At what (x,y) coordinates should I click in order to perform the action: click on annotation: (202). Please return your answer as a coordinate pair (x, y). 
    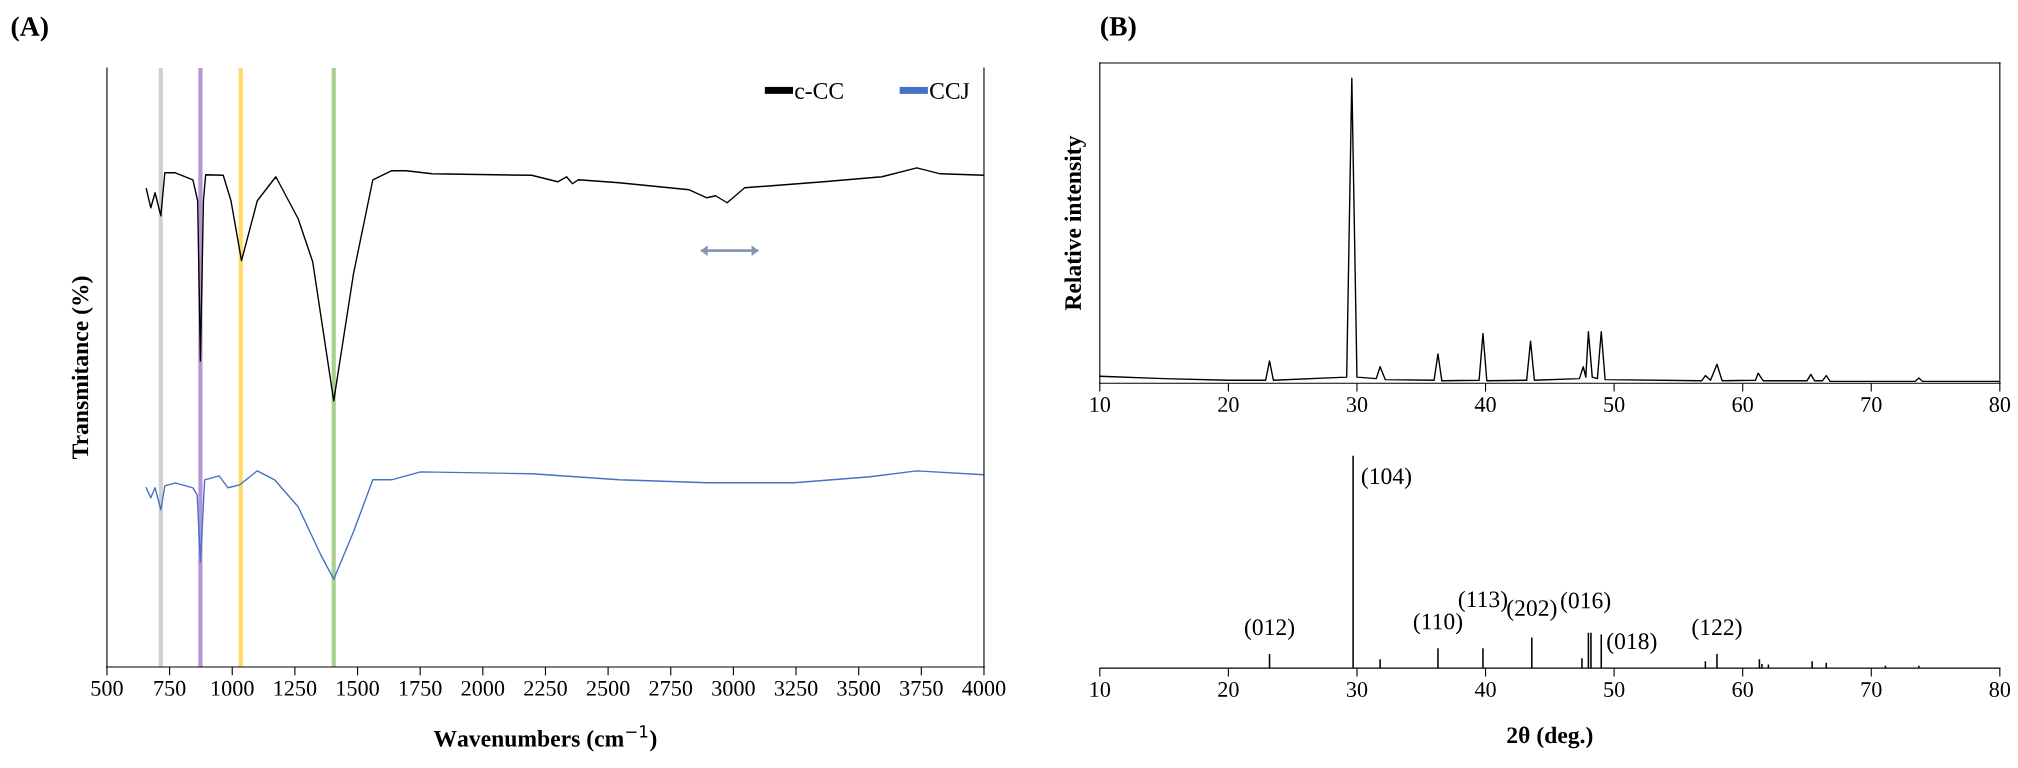
    Looking at the image, I should click on (1532, 610).